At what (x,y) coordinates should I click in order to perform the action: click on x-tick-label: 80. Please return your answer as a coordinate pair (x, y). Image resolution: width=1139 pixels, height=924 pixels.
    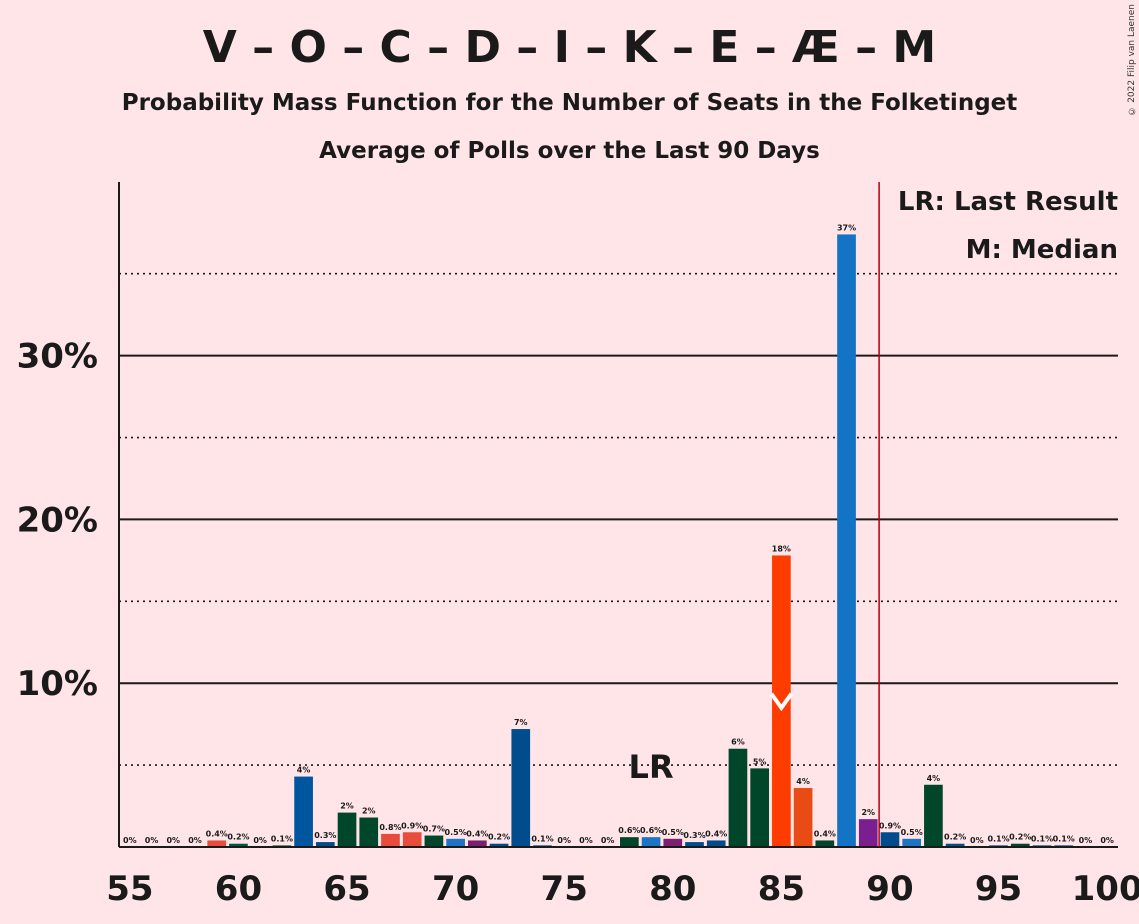
    Looking at the image, I should click on (672, 889).